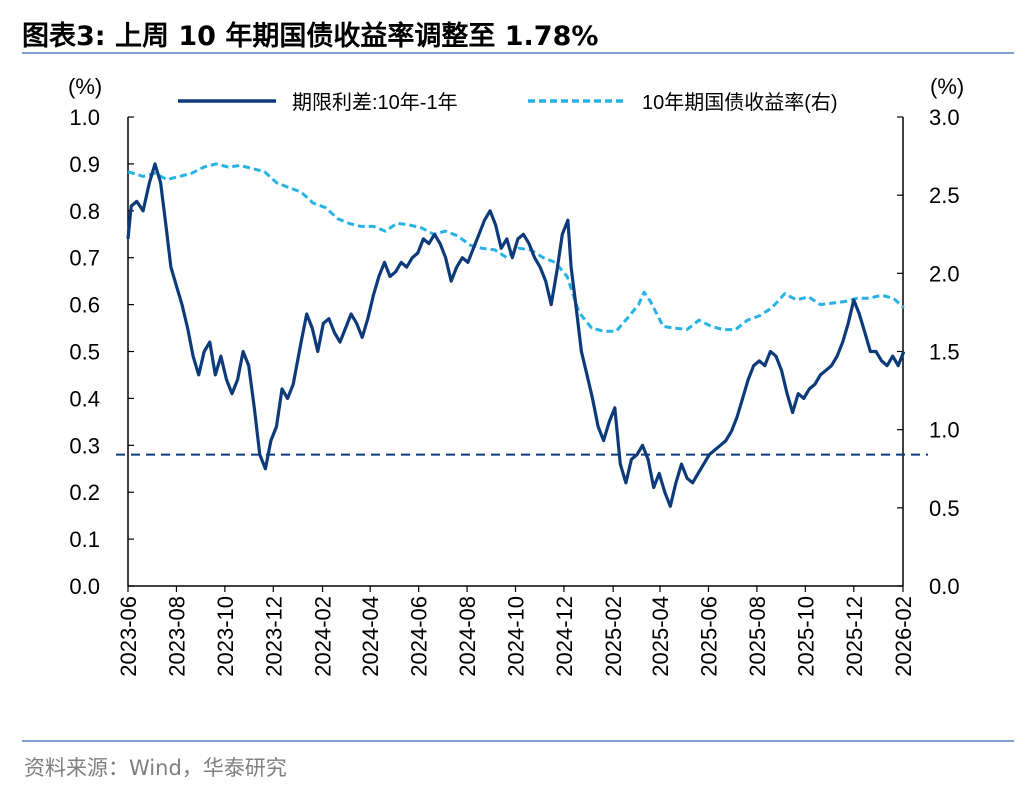 The width and height of the screenshot is (1036, 792). What do you see at coordinates (518, 741) in the screenshot?
I see `footer-divider` at bounding box center [518, 741].